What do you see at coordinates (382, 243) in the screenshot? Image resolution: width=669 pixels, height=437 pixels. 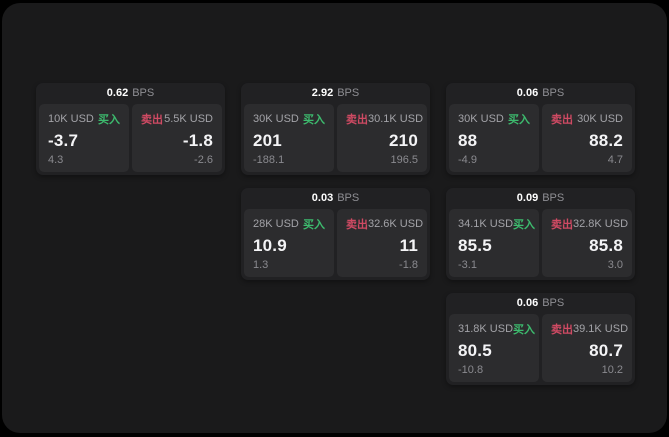 I see `sell-panel: 卖出 32.6K USD 11 -1.8` at bounding box center [382, 243].